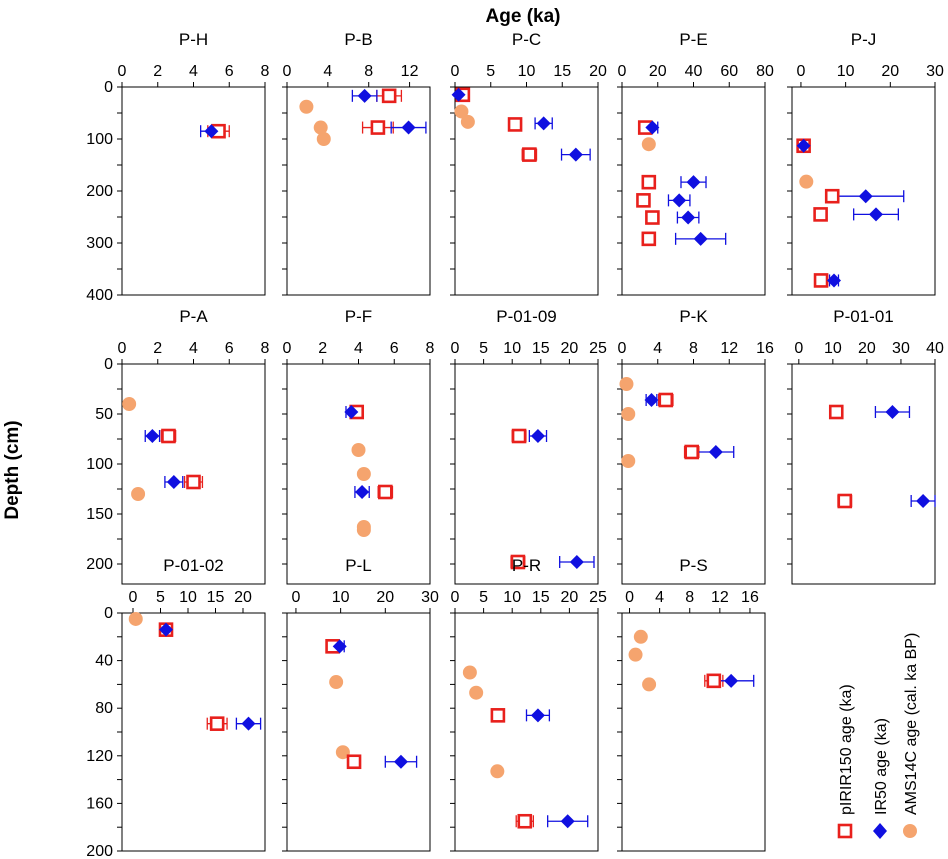 Image resolution: width=948 pixels, height=859 pixels. I want to click on panel-title: P-H, so click(193, 39).